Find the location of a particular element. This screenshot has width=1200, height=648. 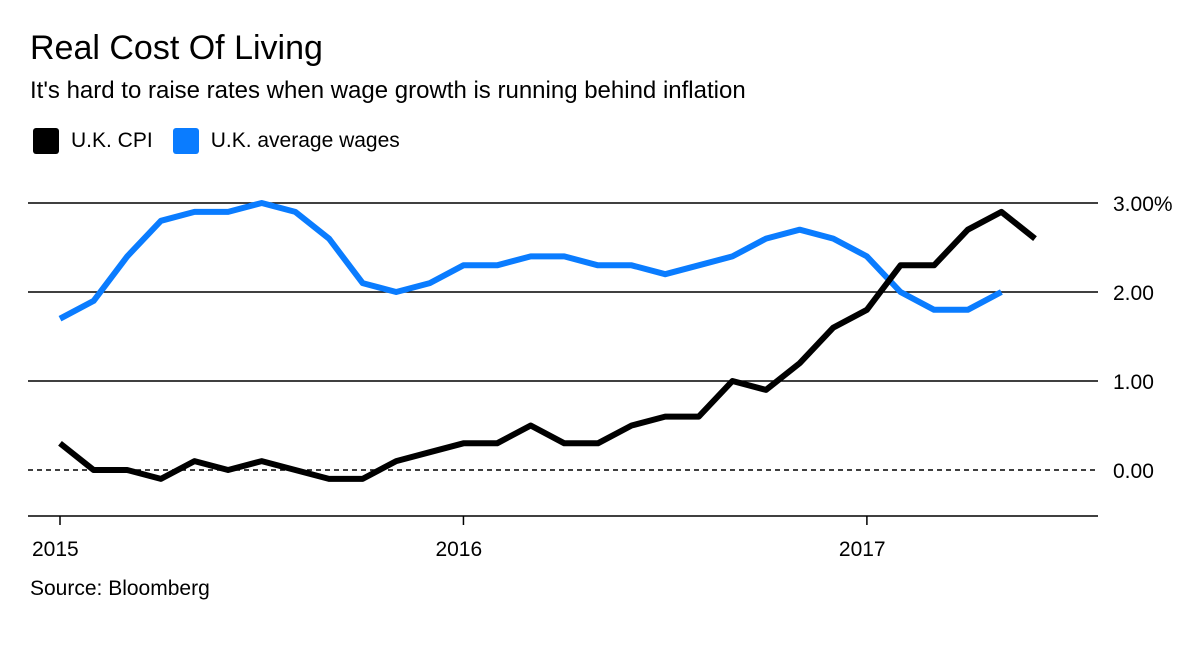

x-tick-label: 2015 is located at coordinates (55, 549).